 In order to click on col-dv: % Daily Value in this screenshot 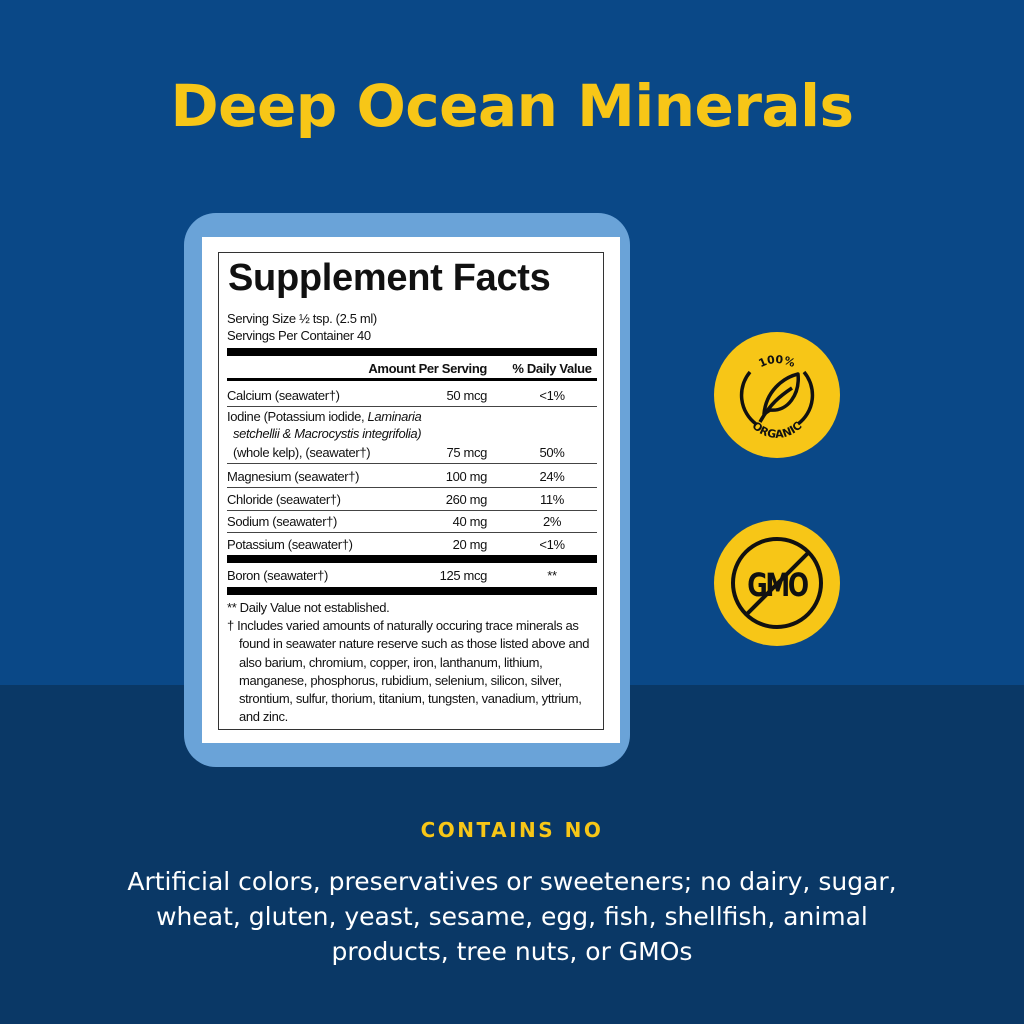, I will do `click(552, 368)`.